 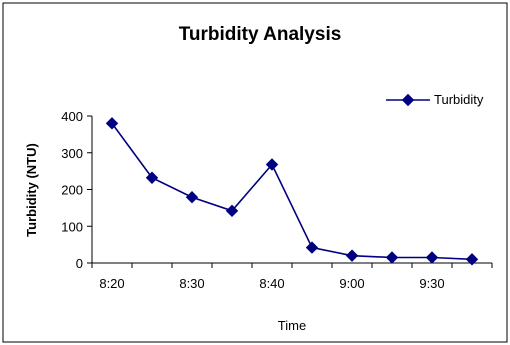 I want to click on x-tick-label-2: 8:40, so click(x=271, y=283).